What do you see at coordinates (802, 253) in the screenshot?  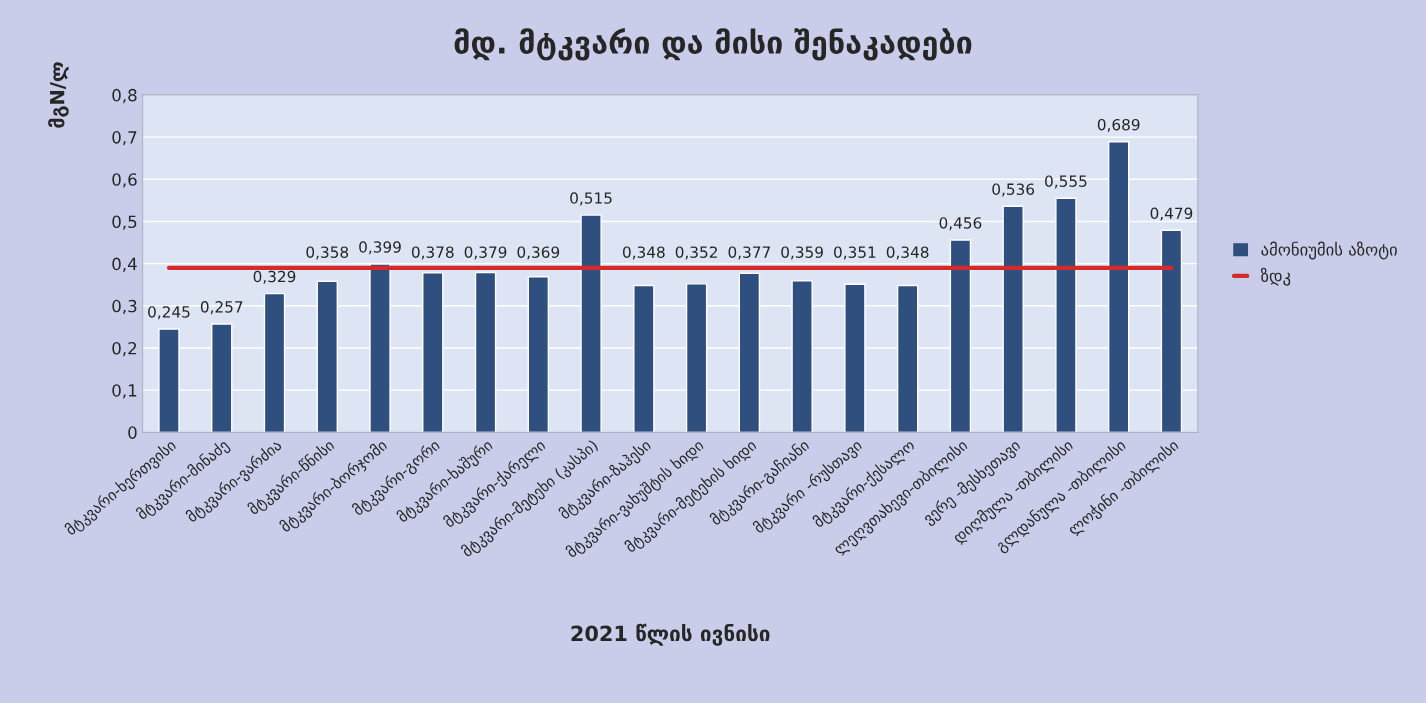 I see `data-label: 0,359` at bounding box center [802, 253].